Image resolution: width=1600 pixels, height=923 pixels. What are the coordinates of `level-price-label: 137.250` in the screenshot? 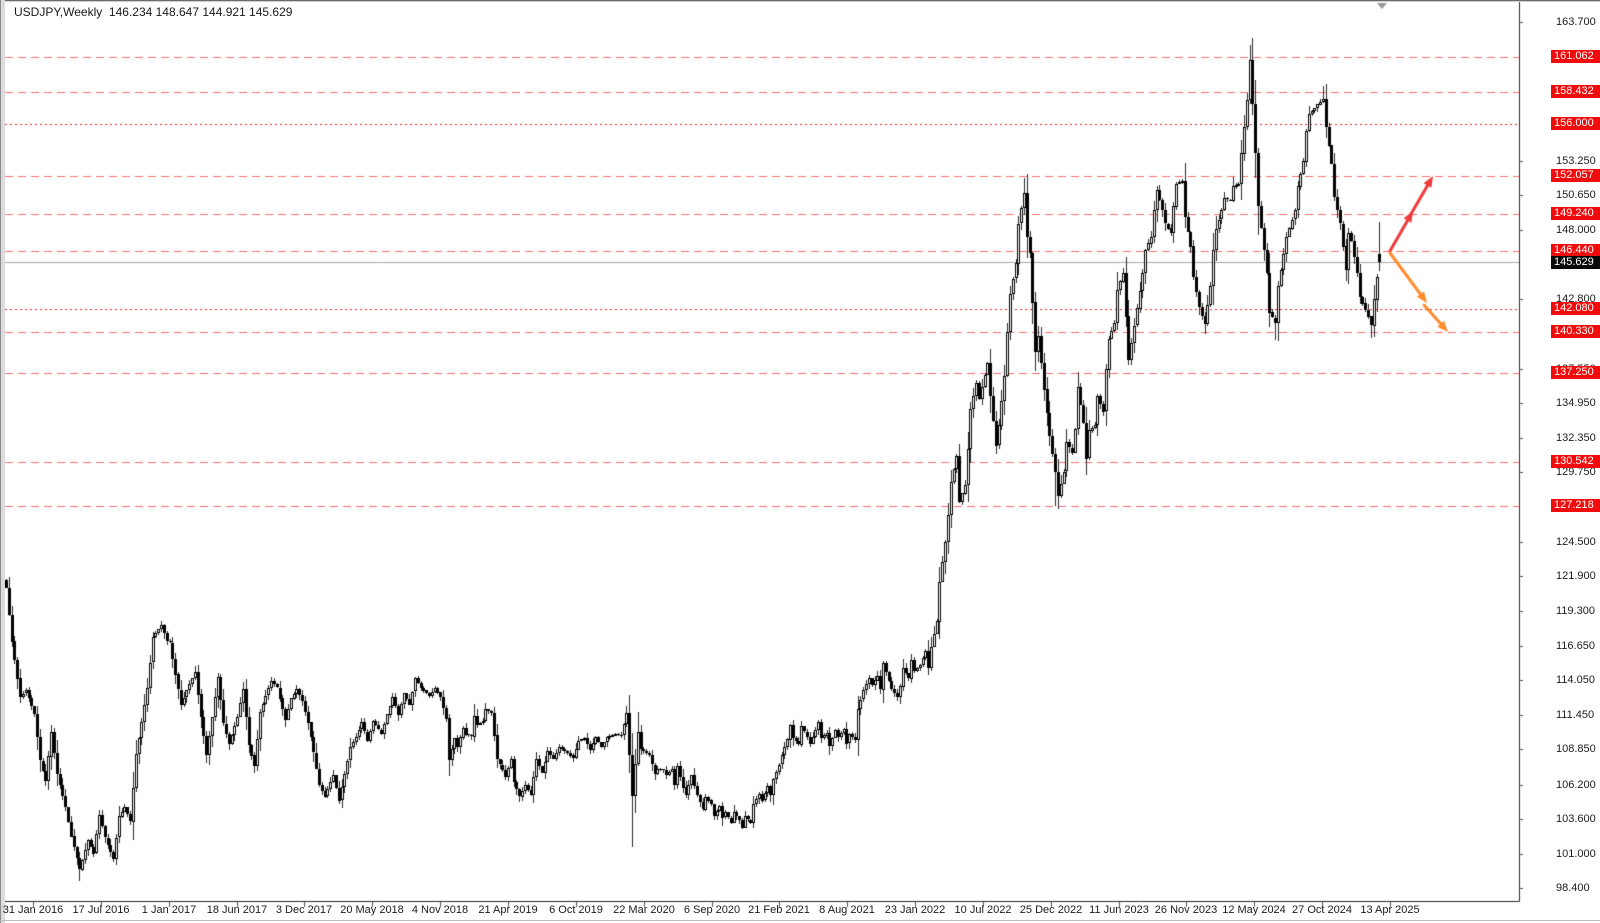 It's located at (1575, 372).